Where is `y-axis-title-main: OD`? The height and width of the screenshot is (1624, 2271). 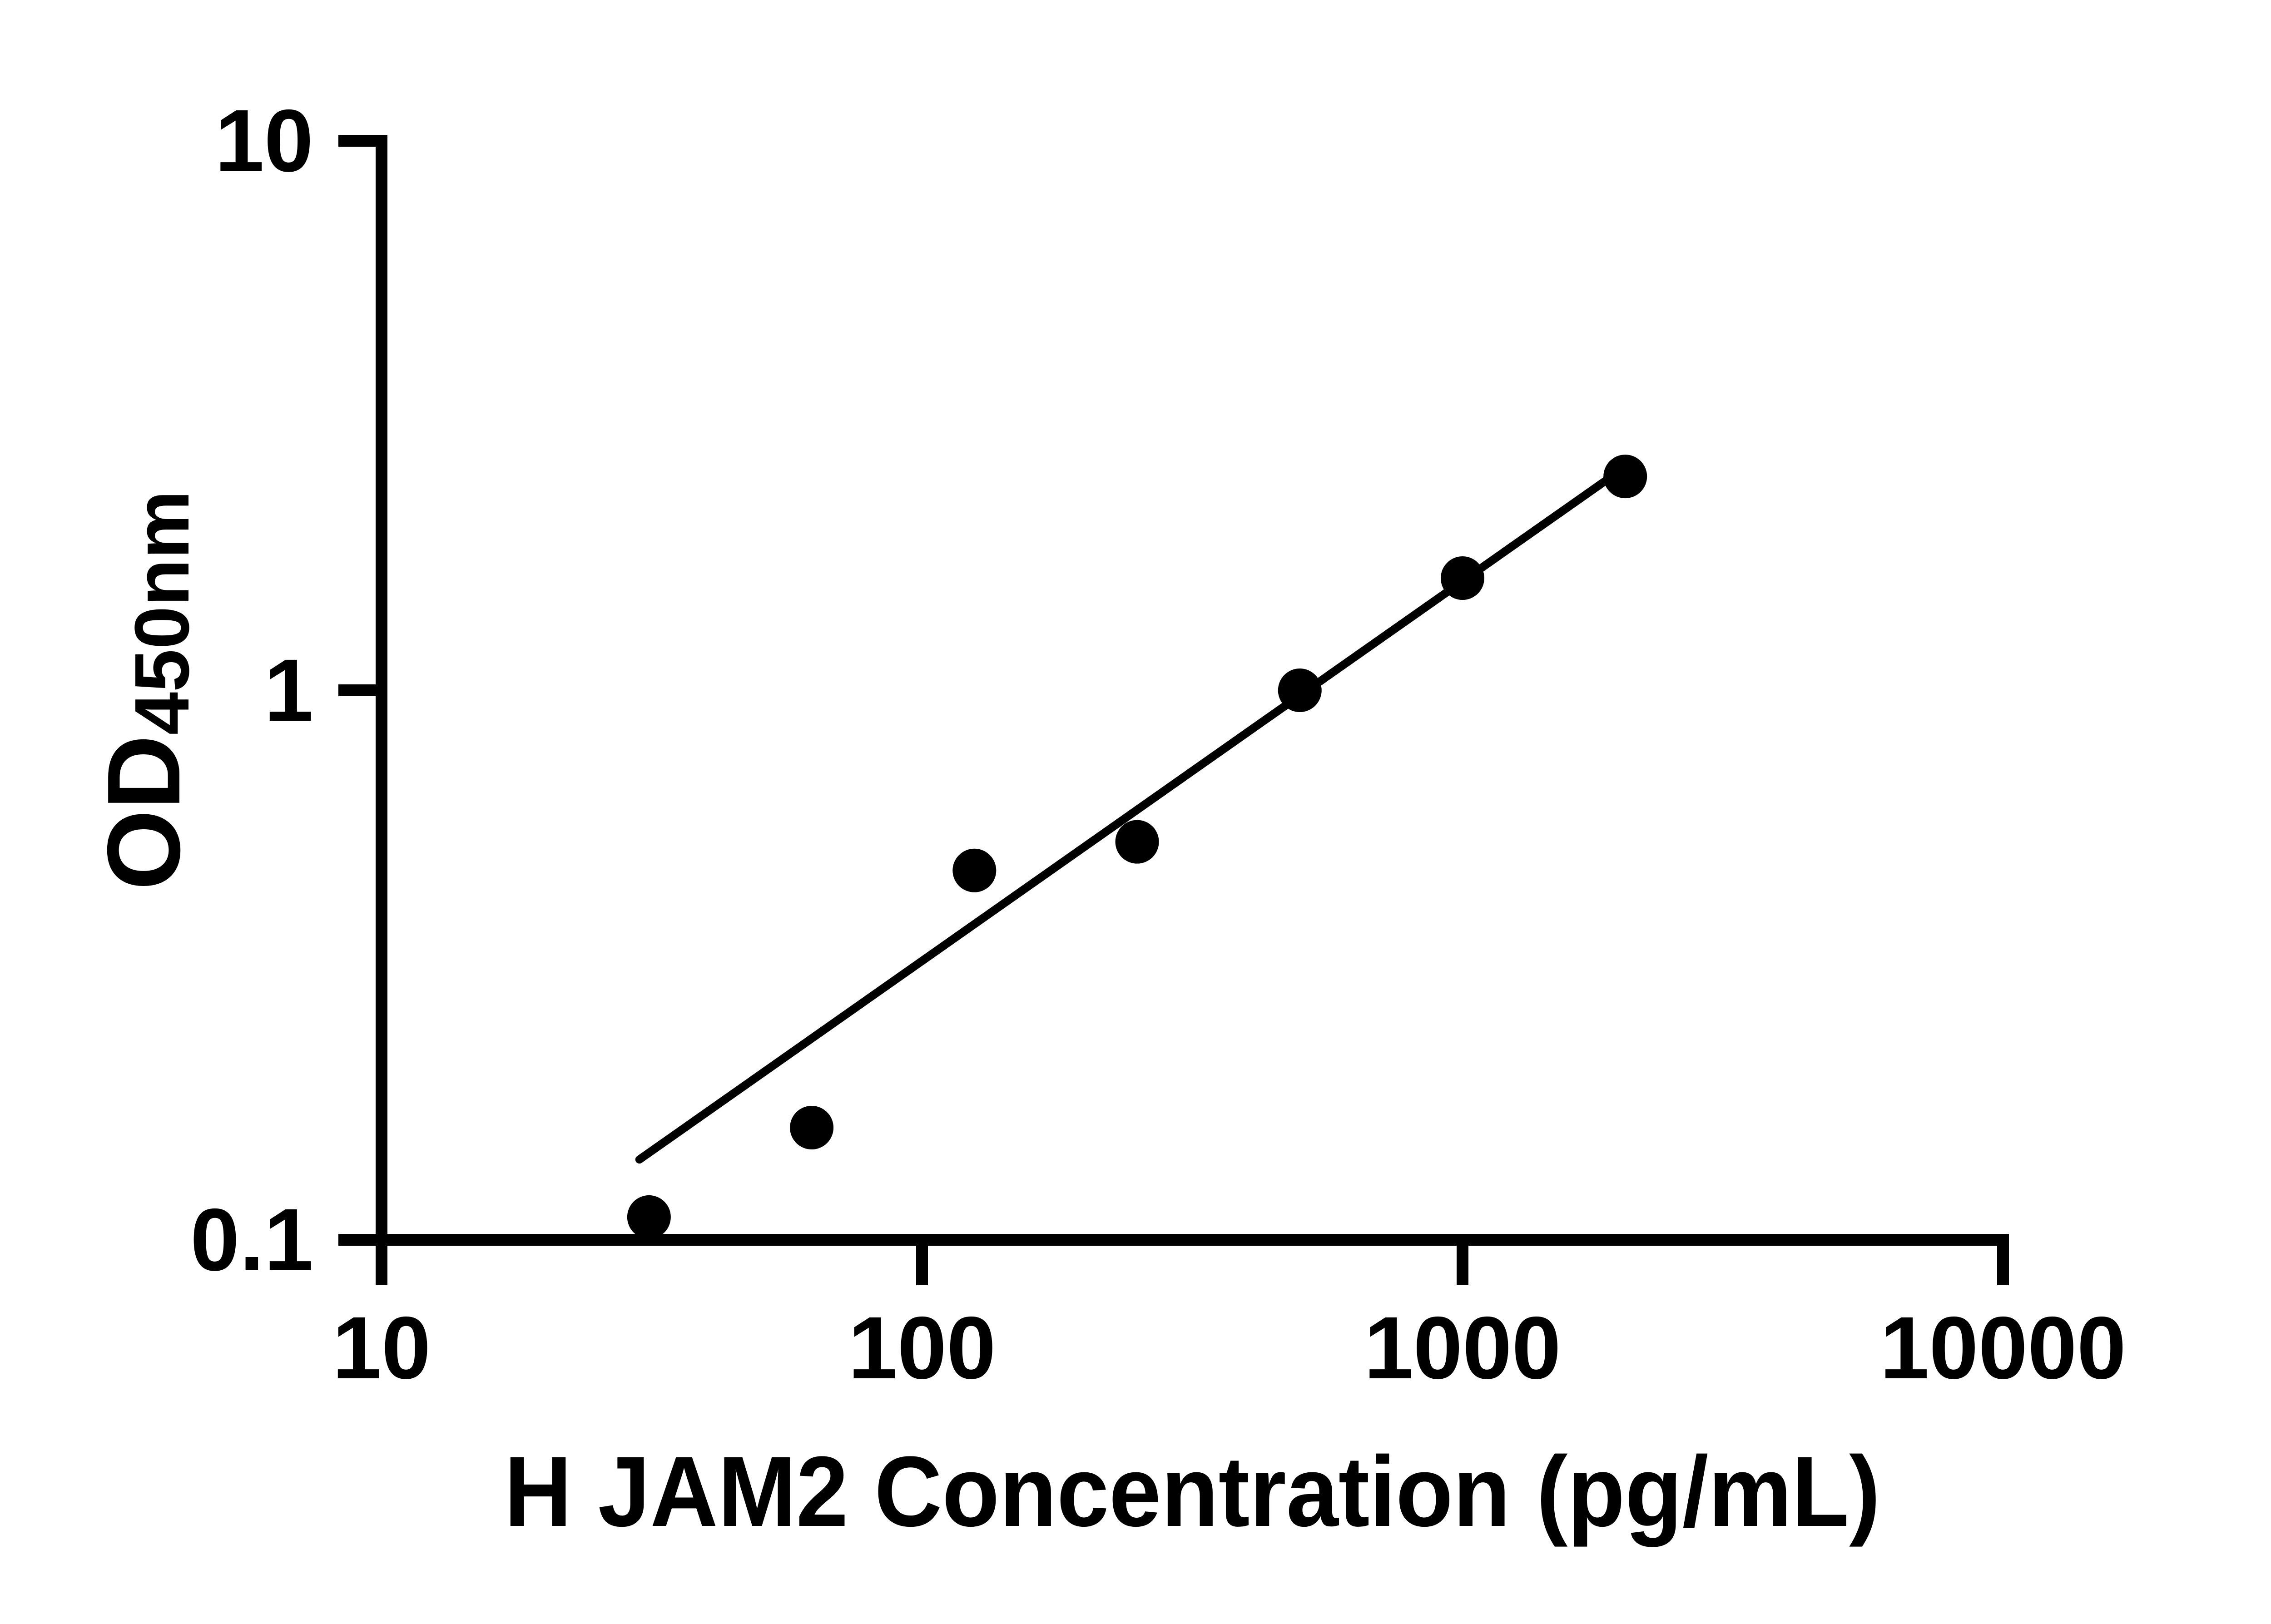 y-axis-title-main: OD is located at coordinates (144, 812).